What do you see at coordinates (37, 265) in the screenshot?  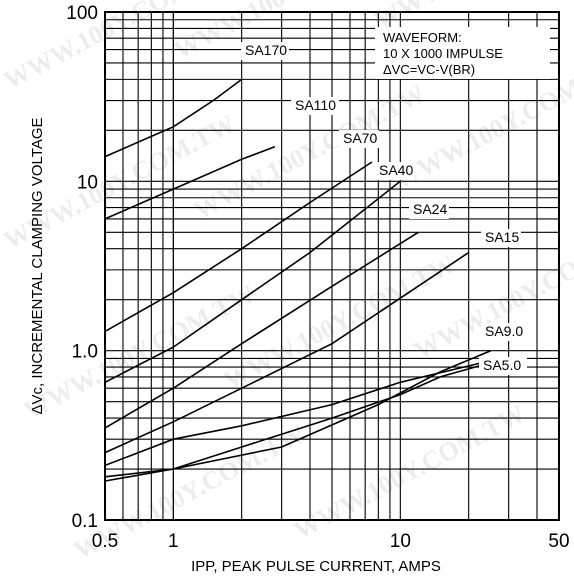 I see `y-axis-label: ΔVc, INCREMENTAL CLAMPING VOLTAGE` at bounding box center [37, 265].